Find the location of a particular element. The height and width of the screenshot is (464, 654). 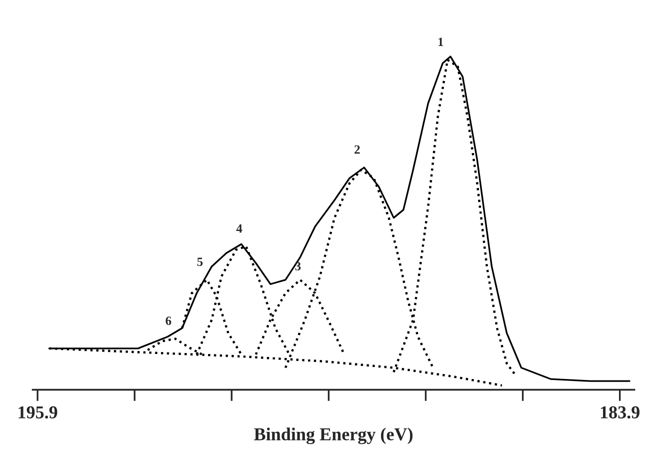

annotation: 1 is located at coordinates (441, 42).